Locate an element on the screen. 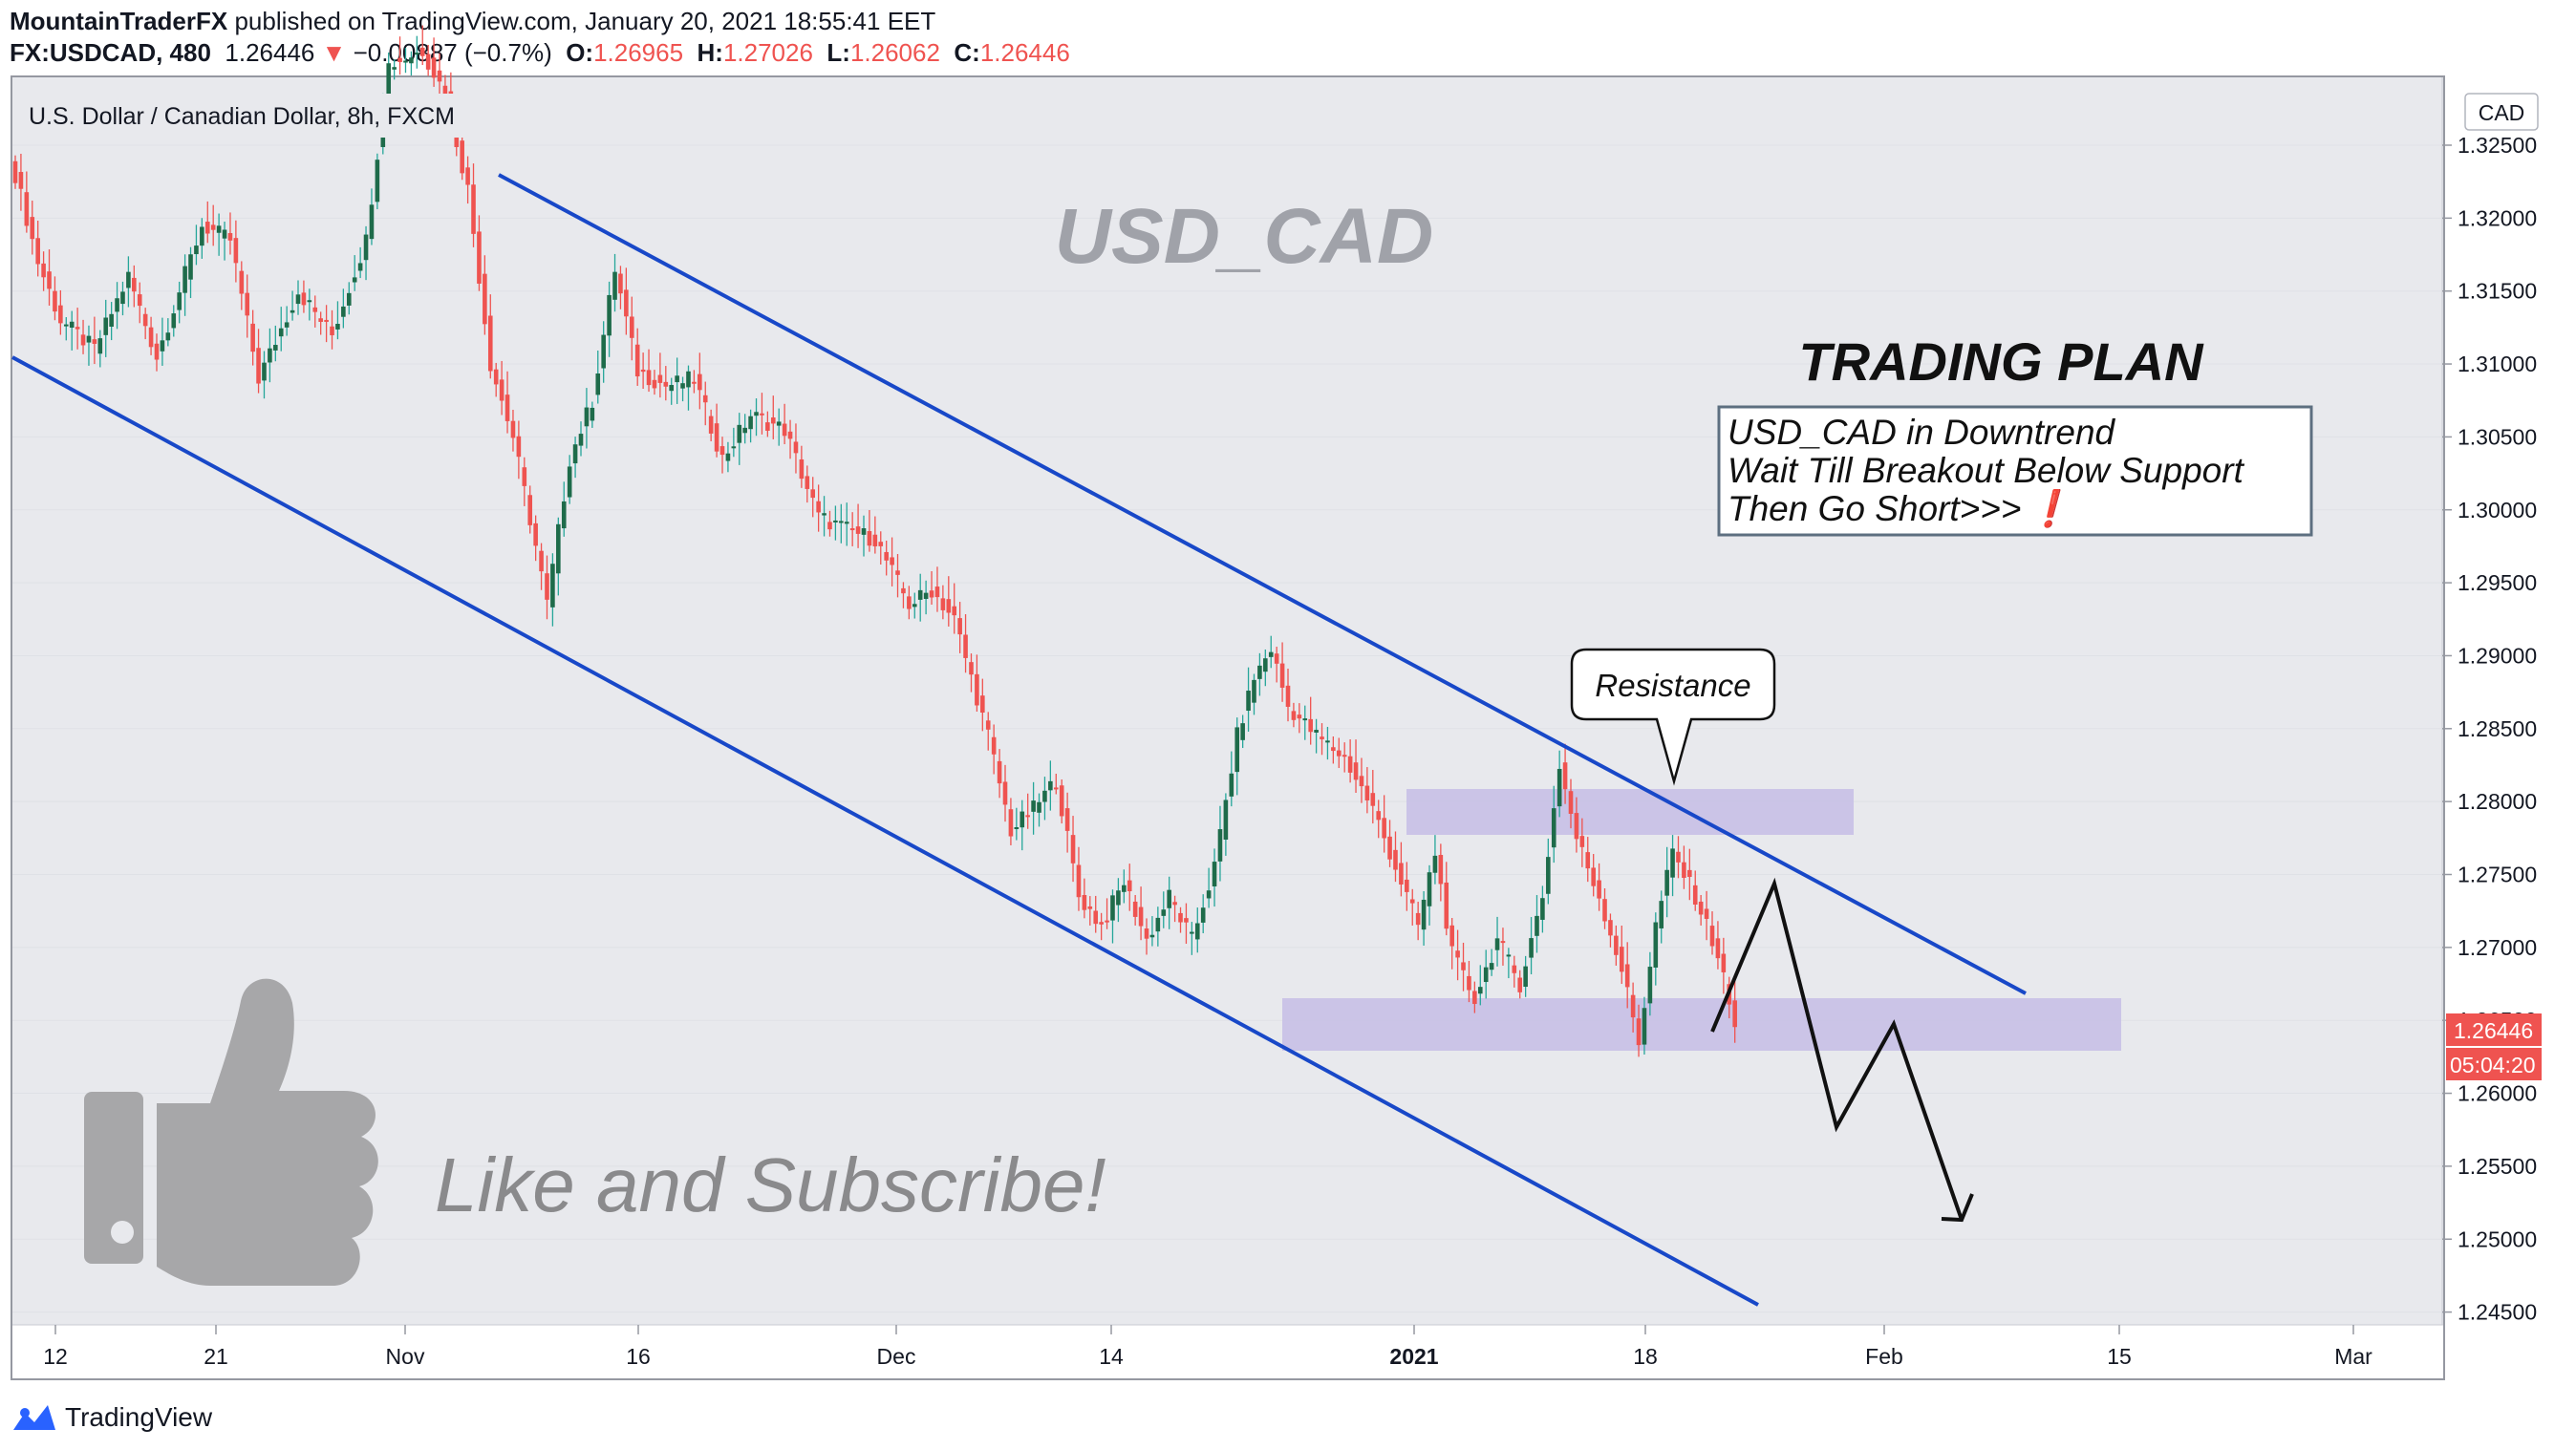 Image resolution: width=2576 pixels, height=1450 pixels. legend-backdrop is located at coordinates (245, 116).